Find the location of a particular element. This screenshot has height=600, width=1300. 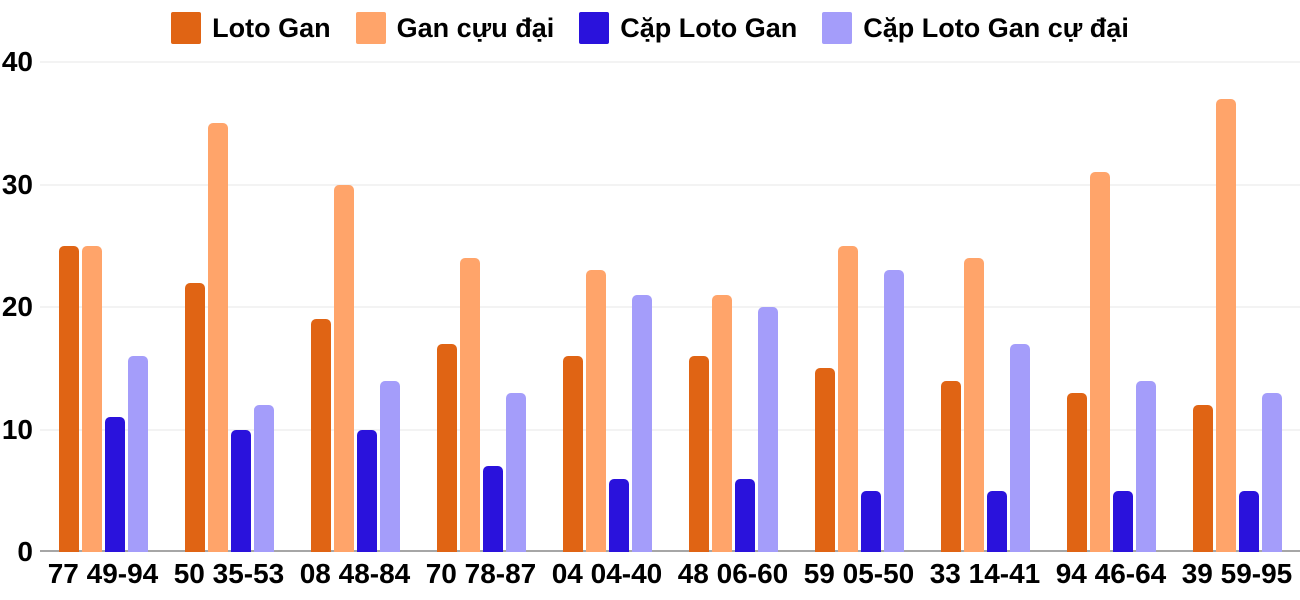

legend-item: Loto Gan is located at coordinates (251, 28).